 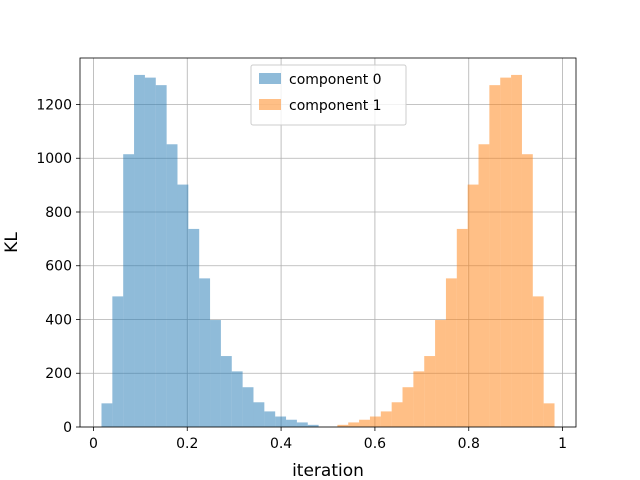 I want to click on legend-box, so click(x=328, y=95).